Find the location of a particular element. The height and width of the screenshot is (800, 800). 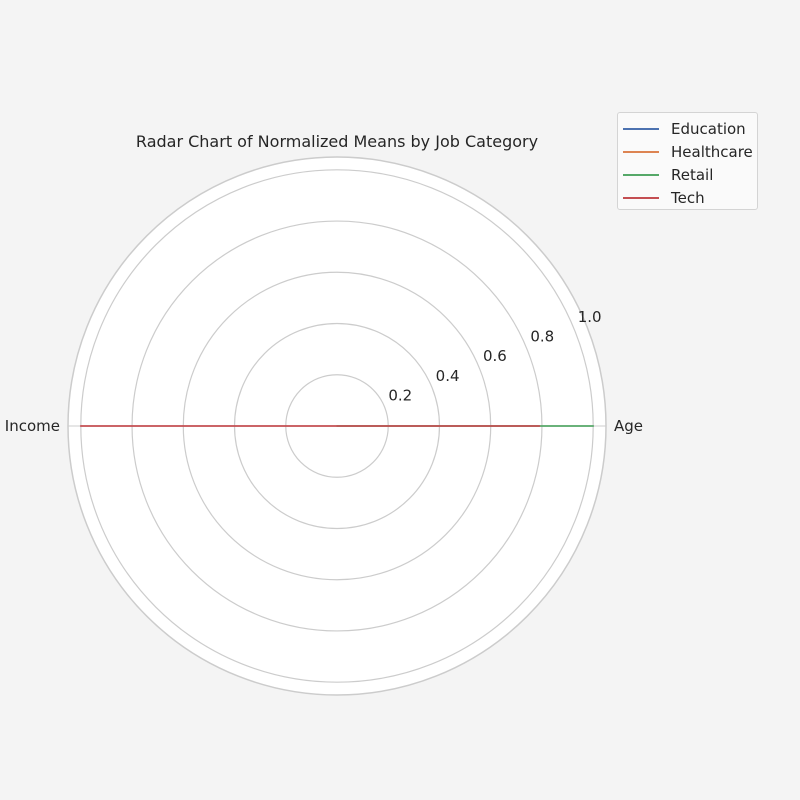

legend: Education Healthcare Retail Tech is located at coordinates (687, 161).